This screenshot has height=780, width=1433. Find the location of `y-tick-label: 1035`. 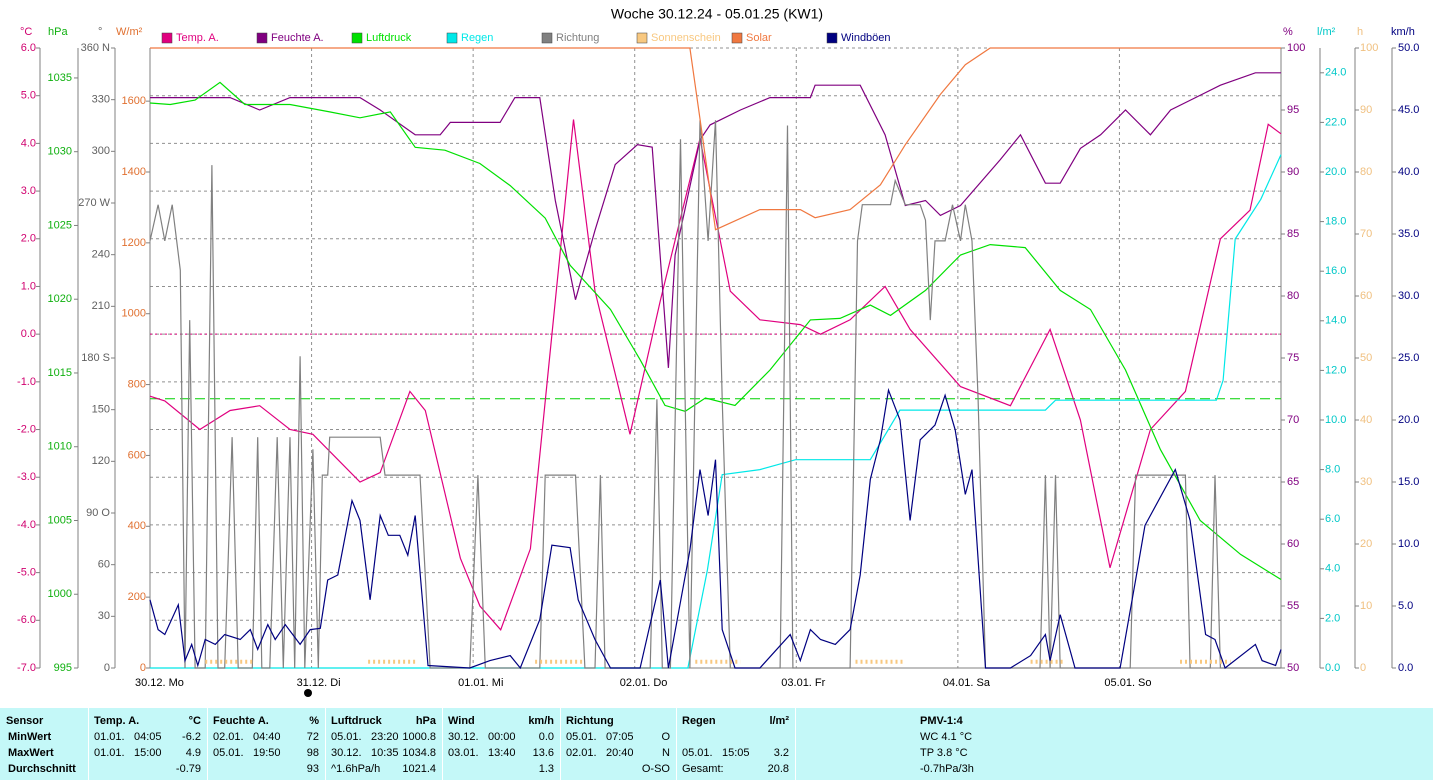

y-tick-label: 1035 is located at coordinates (60, 78).